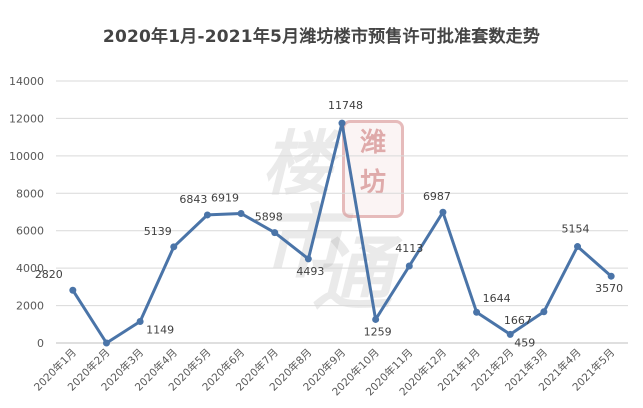  What do you see at coordinates (160, 329) in the screenshot?
I see `data-label: 1149` at bounding box center [160, 329].